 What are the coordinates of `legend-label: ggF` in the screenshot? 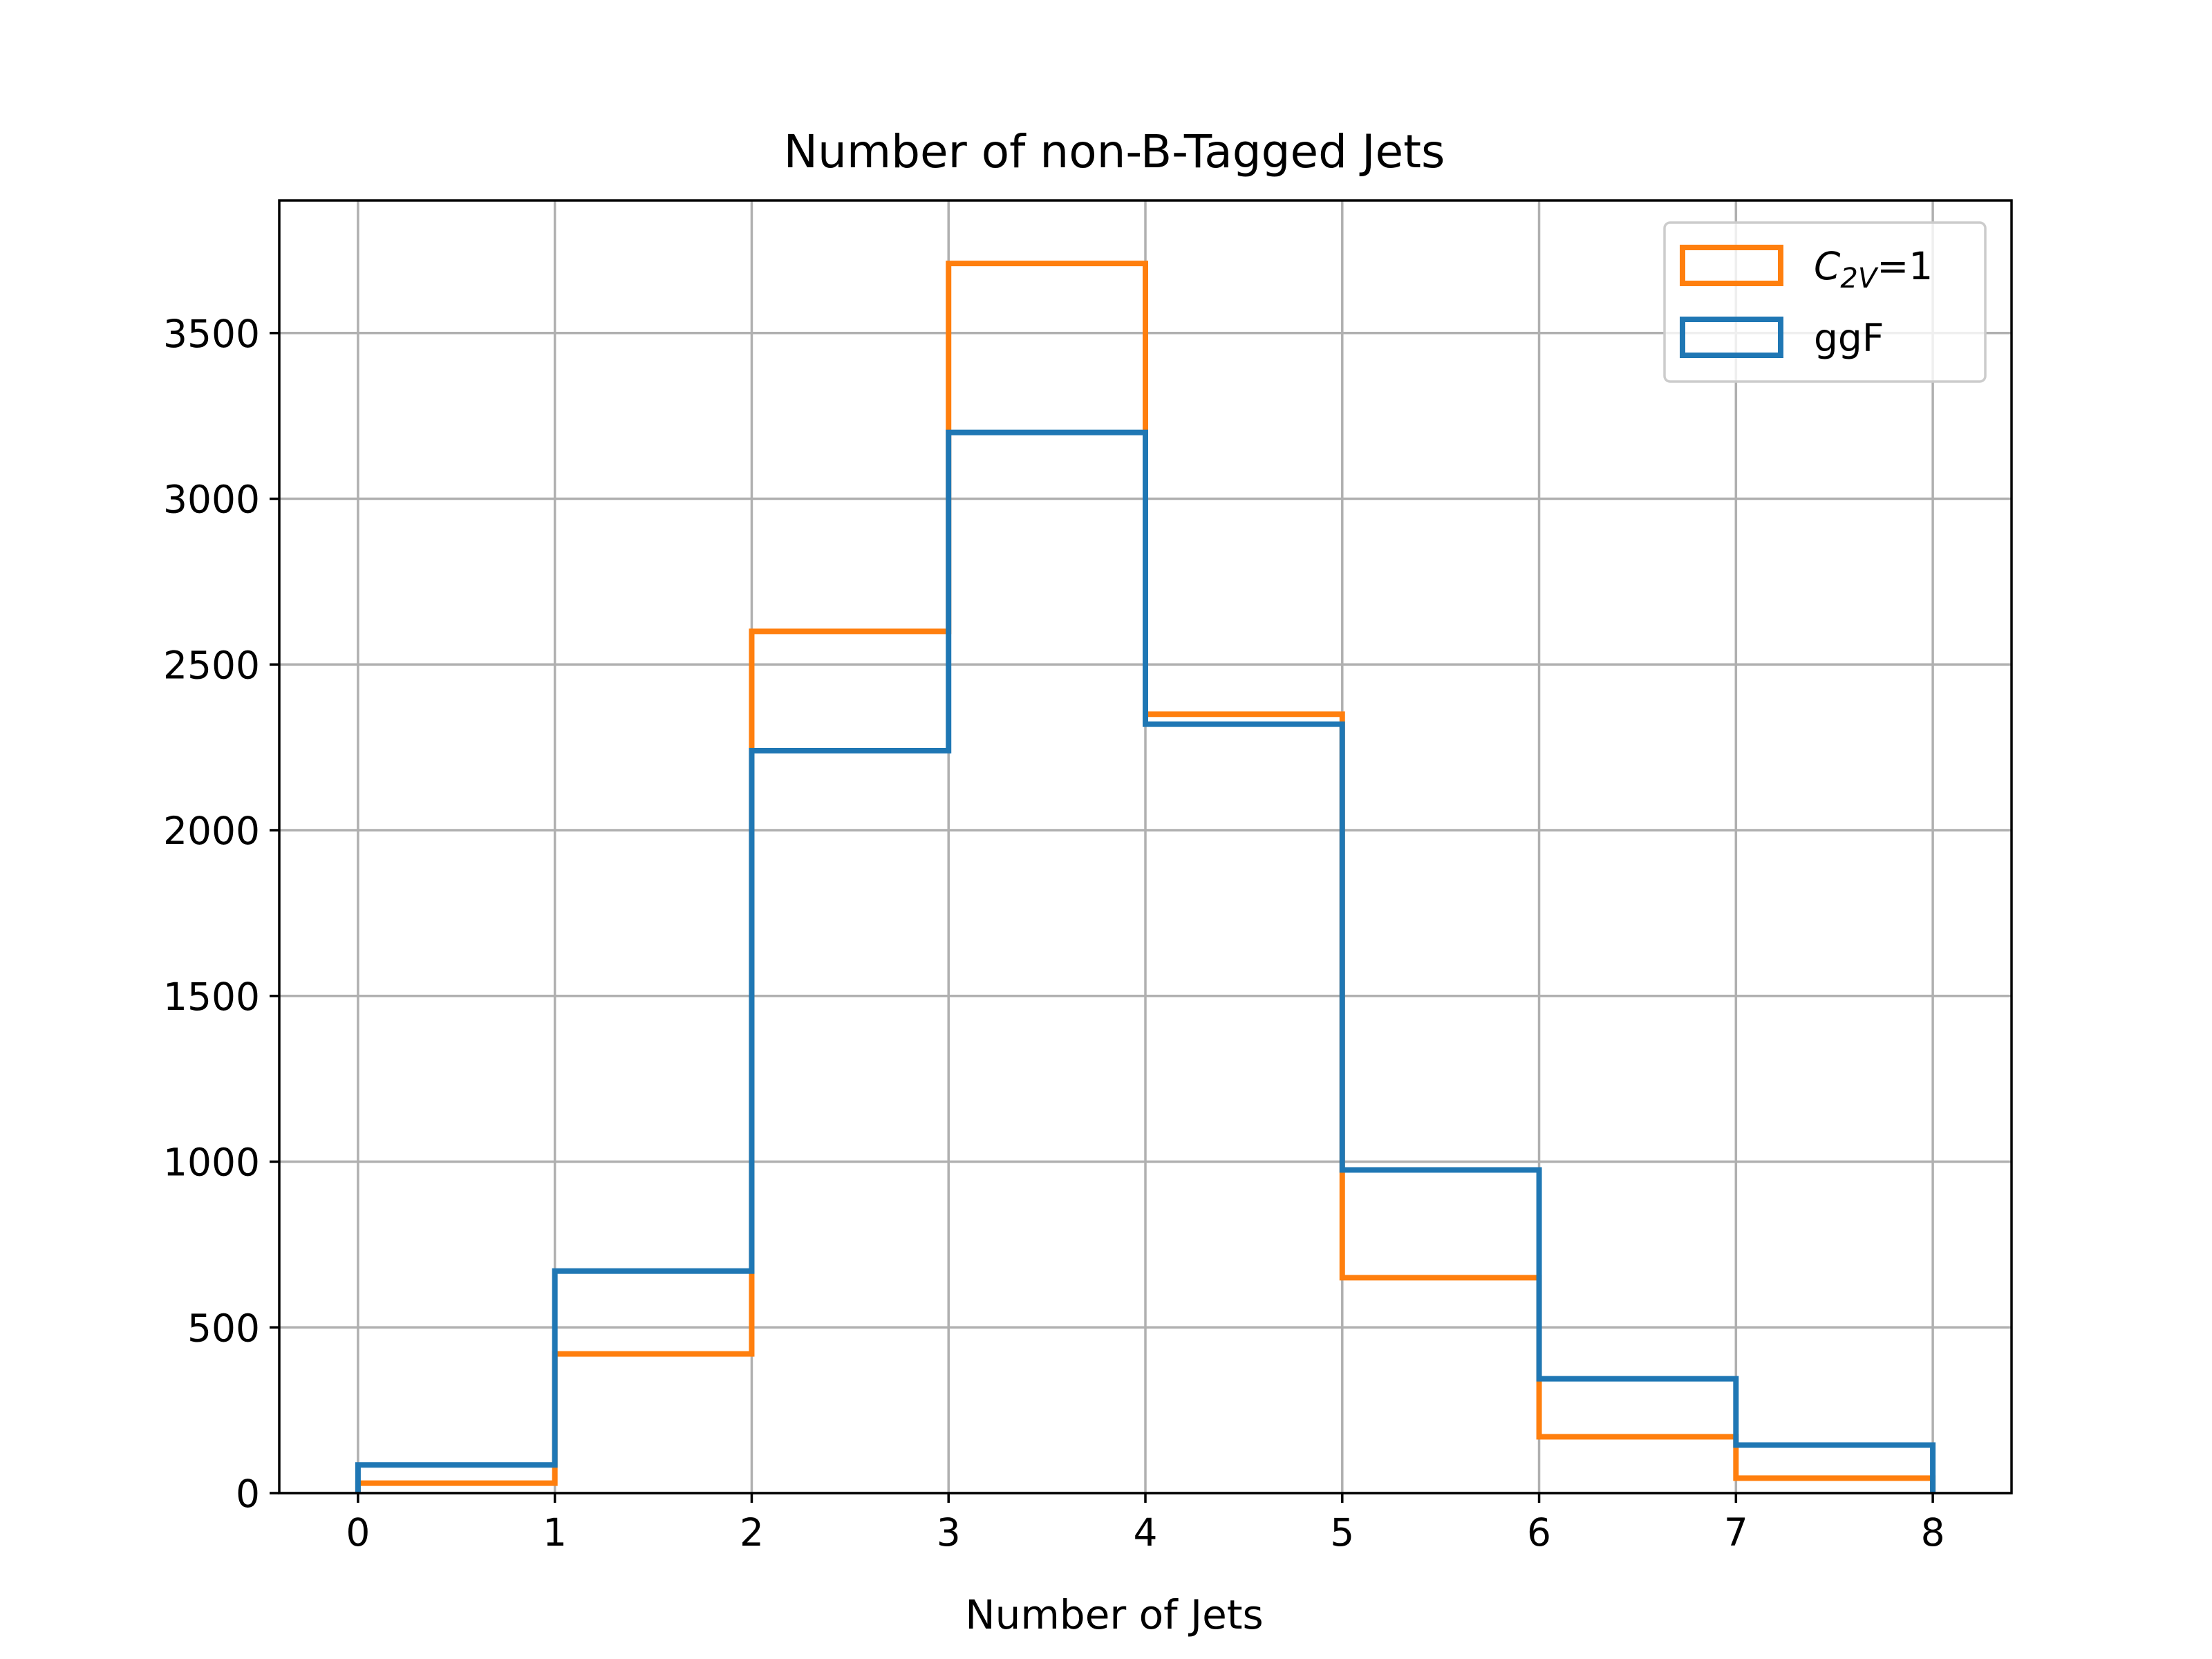 It's located at (1849, 338).